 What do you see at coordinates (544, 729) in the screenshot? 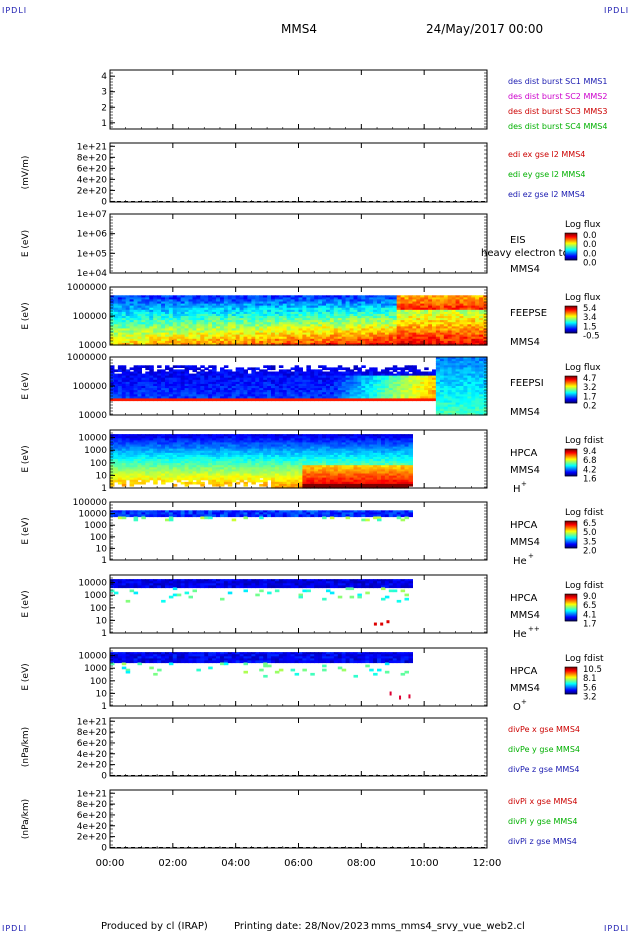
I see `legend-p10-0: divPe x gse MMS4` at bounding box center [544, 729].